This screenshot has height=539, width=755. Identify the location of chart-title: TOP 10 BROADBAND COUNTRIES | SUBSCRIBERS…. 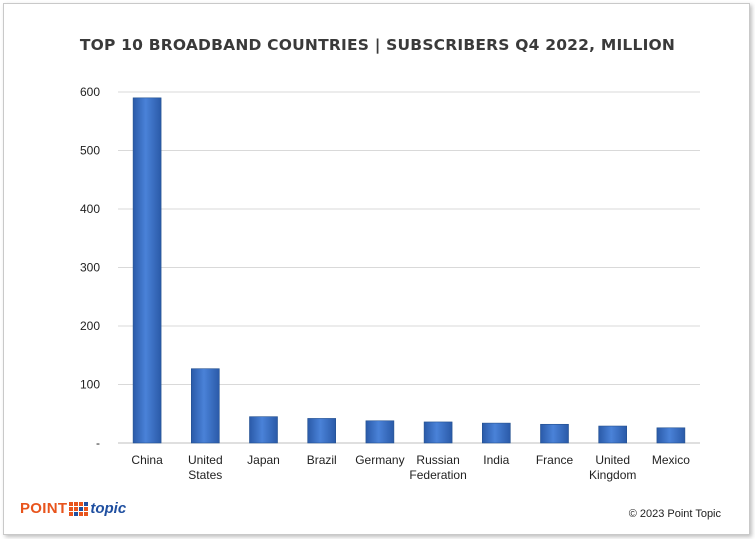
(377, 45).